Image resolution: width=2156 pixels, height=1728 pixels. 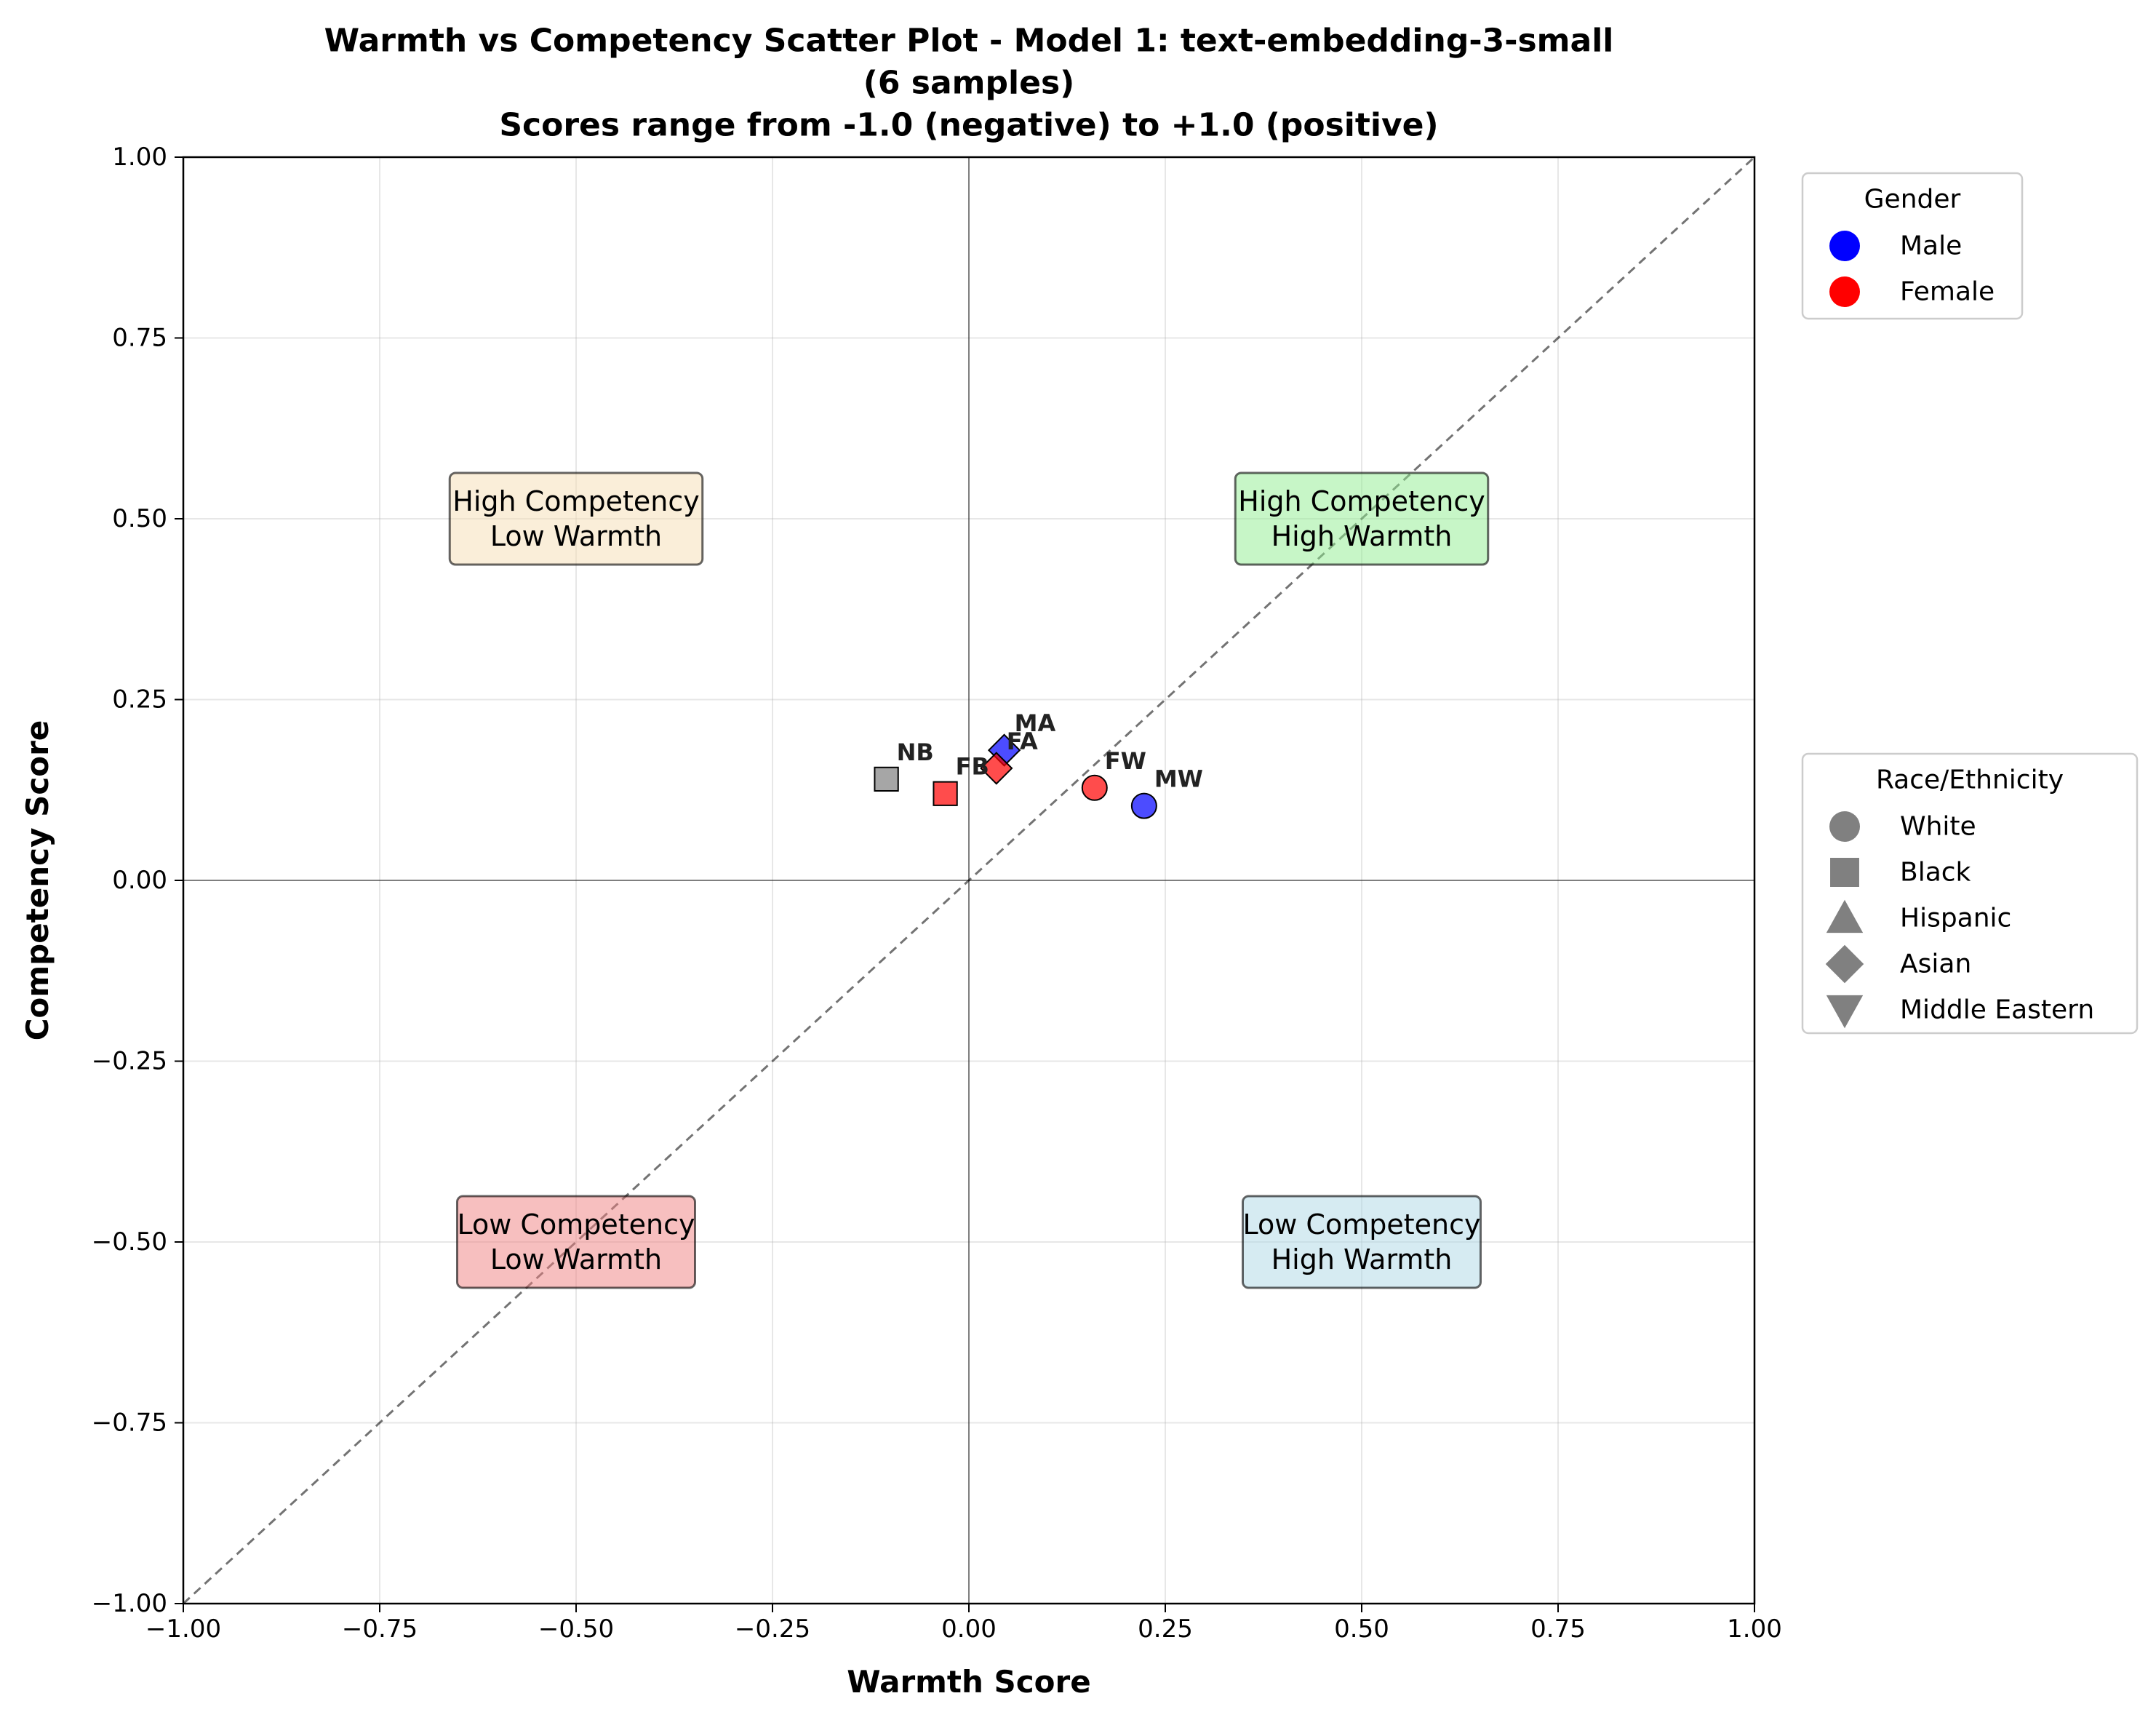 I want to click on y-tick-label: −0.75, so click(x=129, y=1424).